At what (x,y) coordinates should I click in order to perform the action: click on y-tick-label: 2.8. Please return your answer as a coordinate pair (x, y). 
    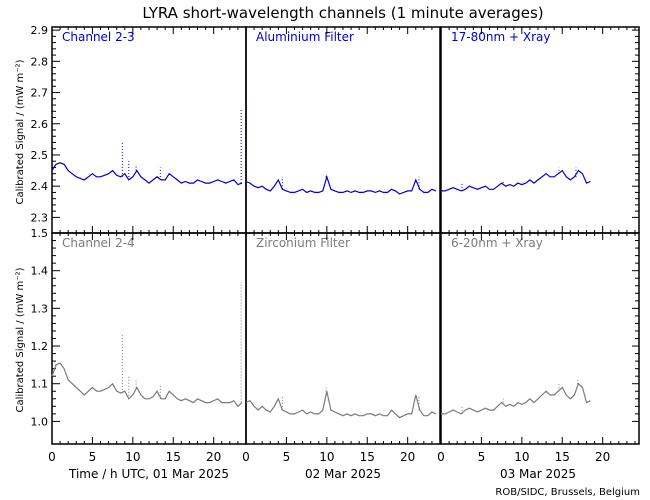
    Looking at the image, I should click on (40, 61).